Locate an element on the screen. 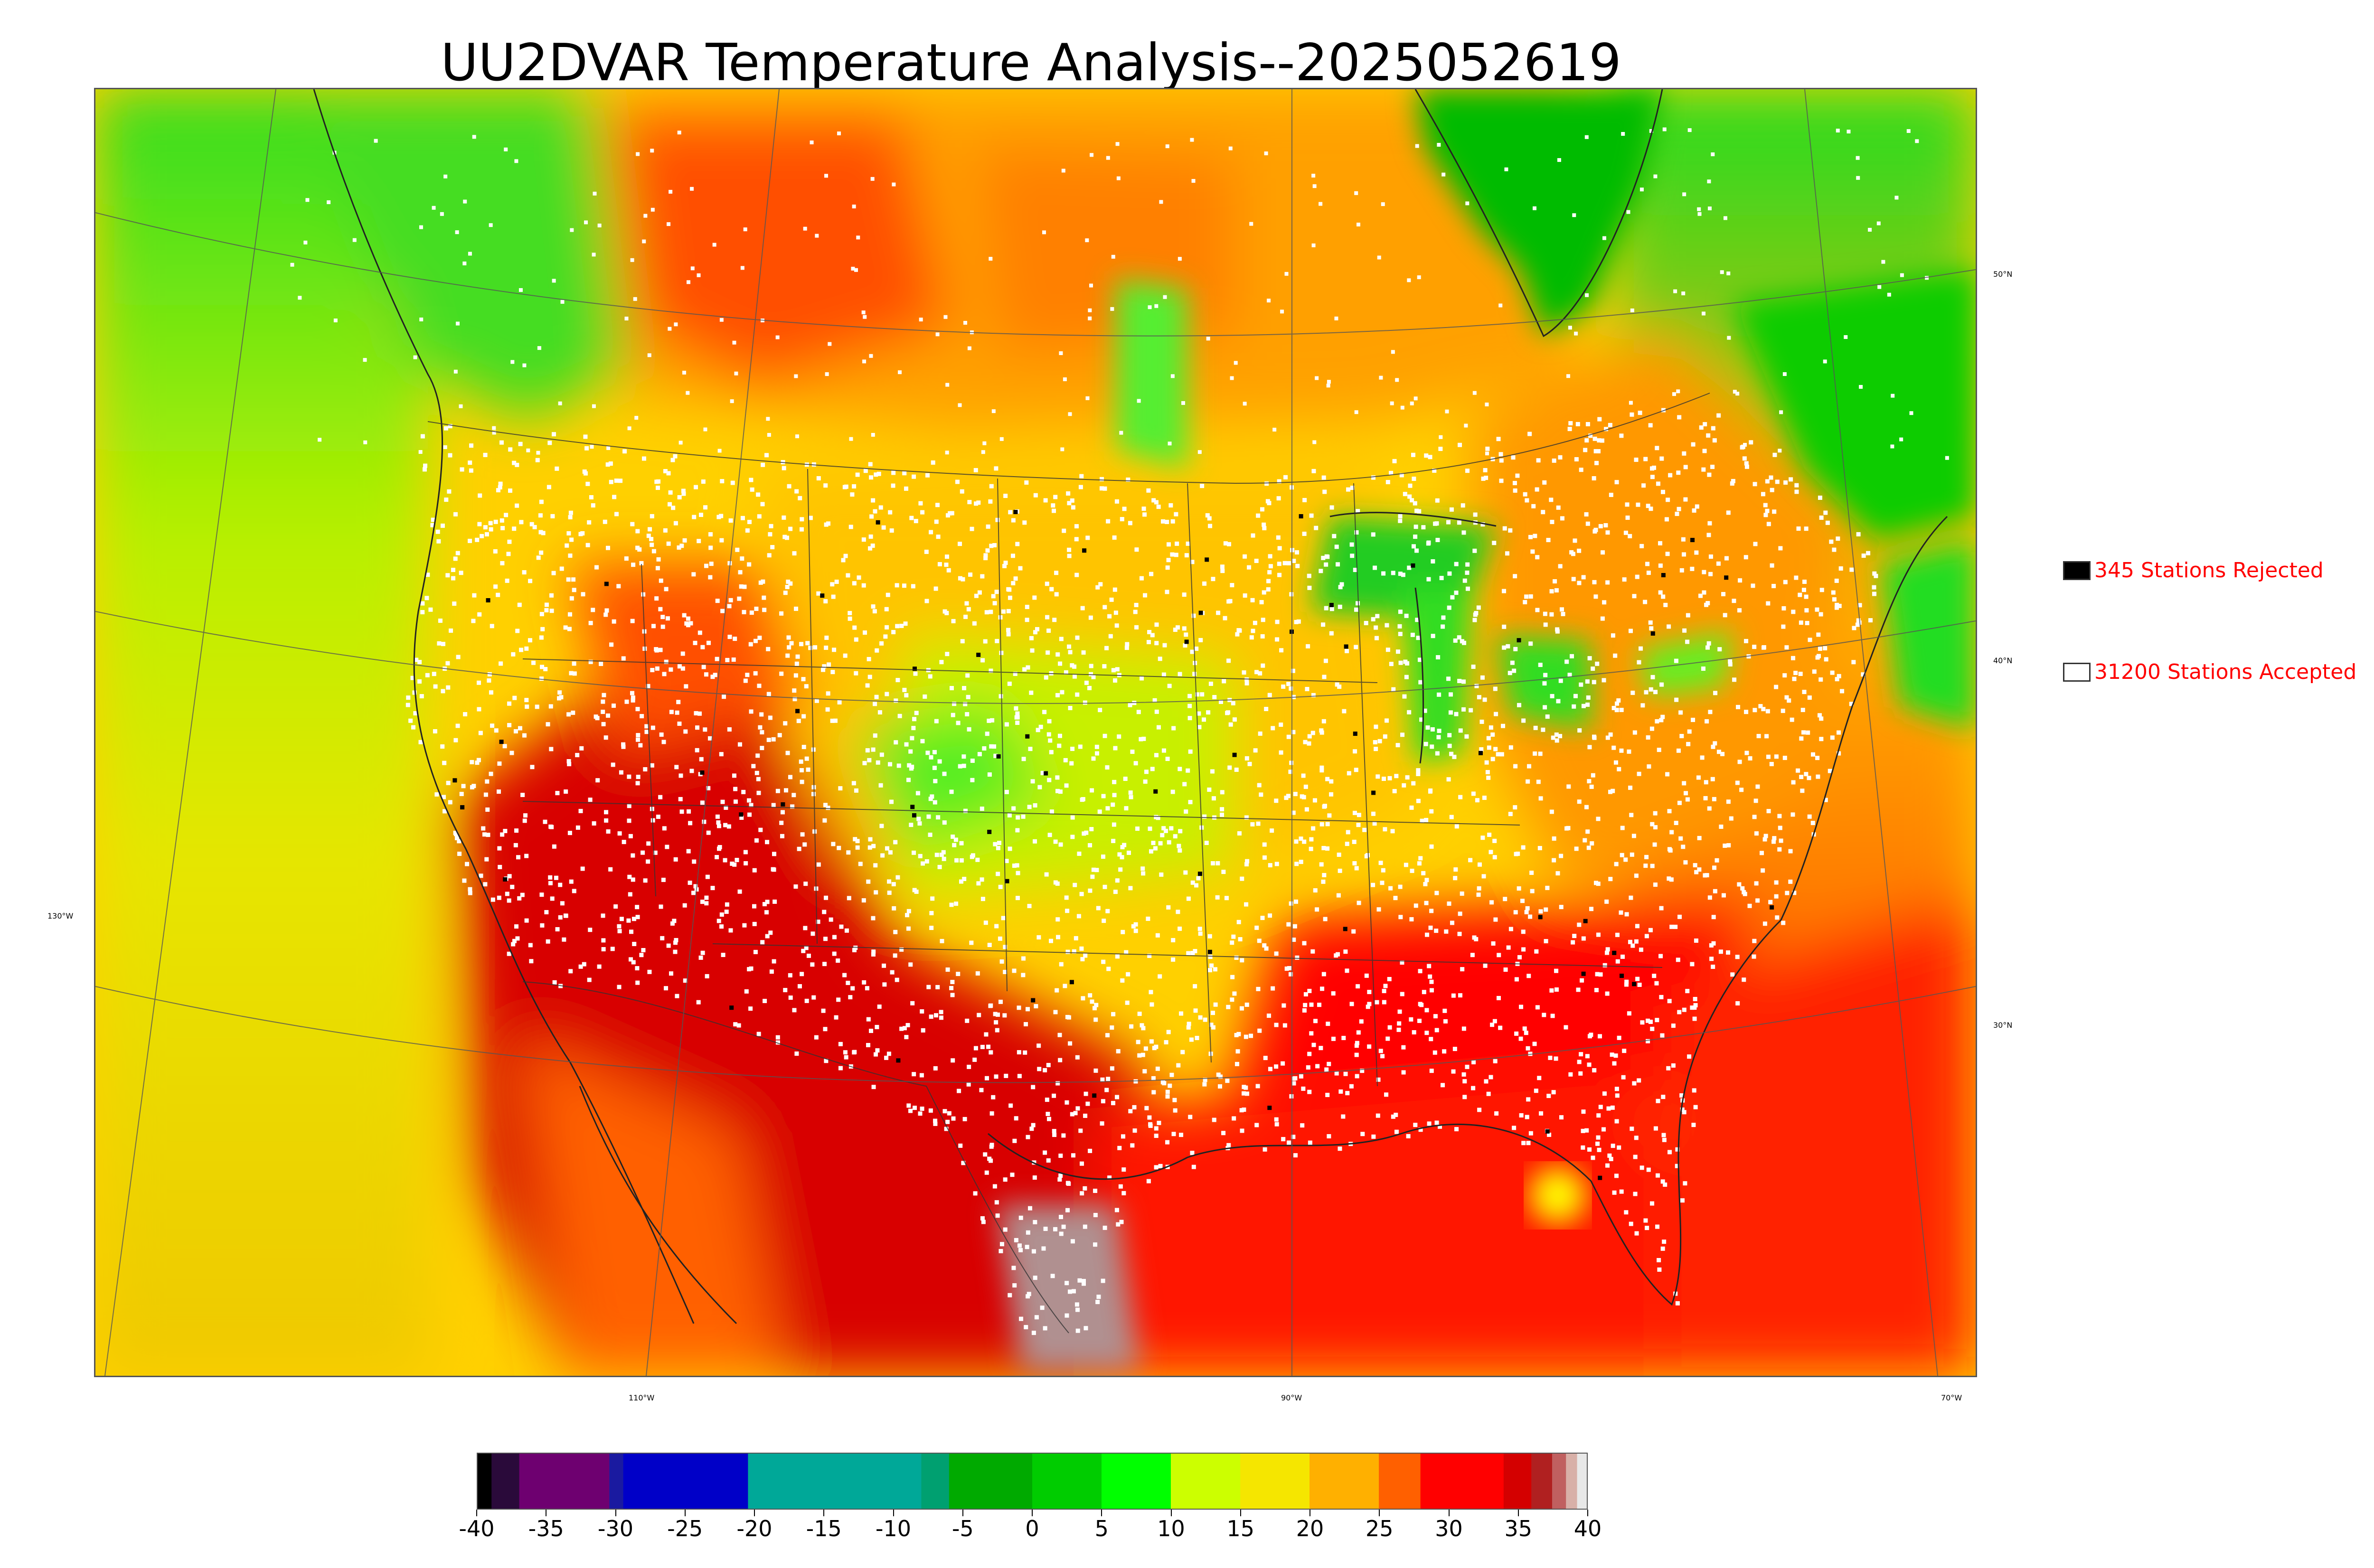 Image resolution: width=2374 pixels, height=1568 pixels. mexico-us-border is located at coordinates (795, 1157).